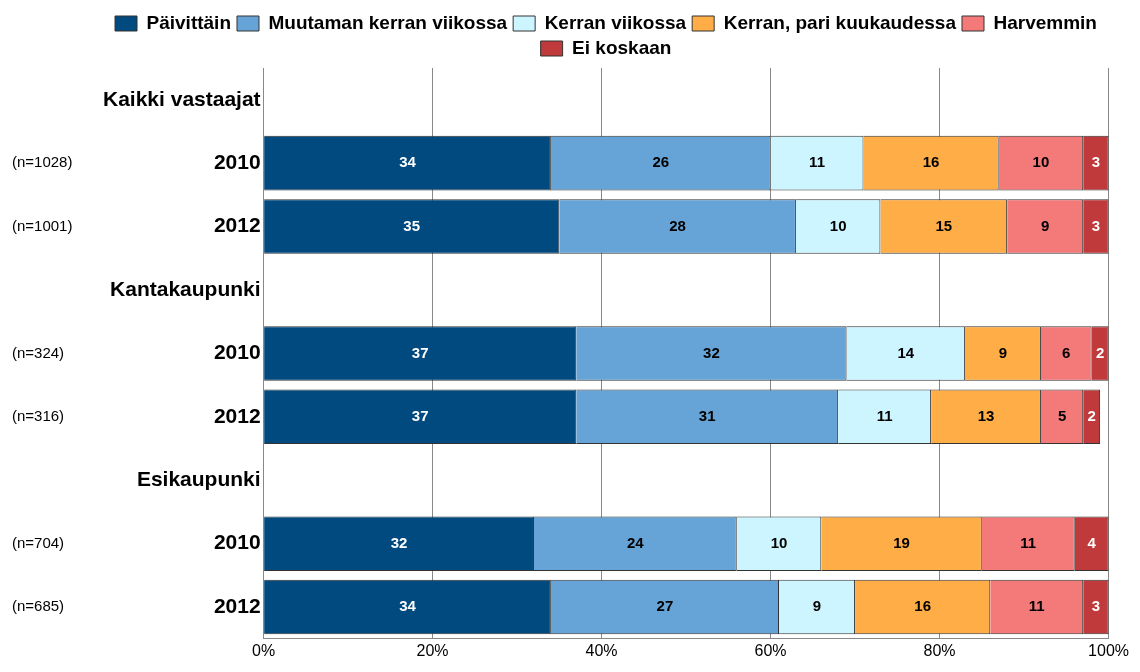 This screenshot has width=1140, height=672. Describe the element at coordinates (707, 415) in the screenshot. I see `data-label: 31` at that location.